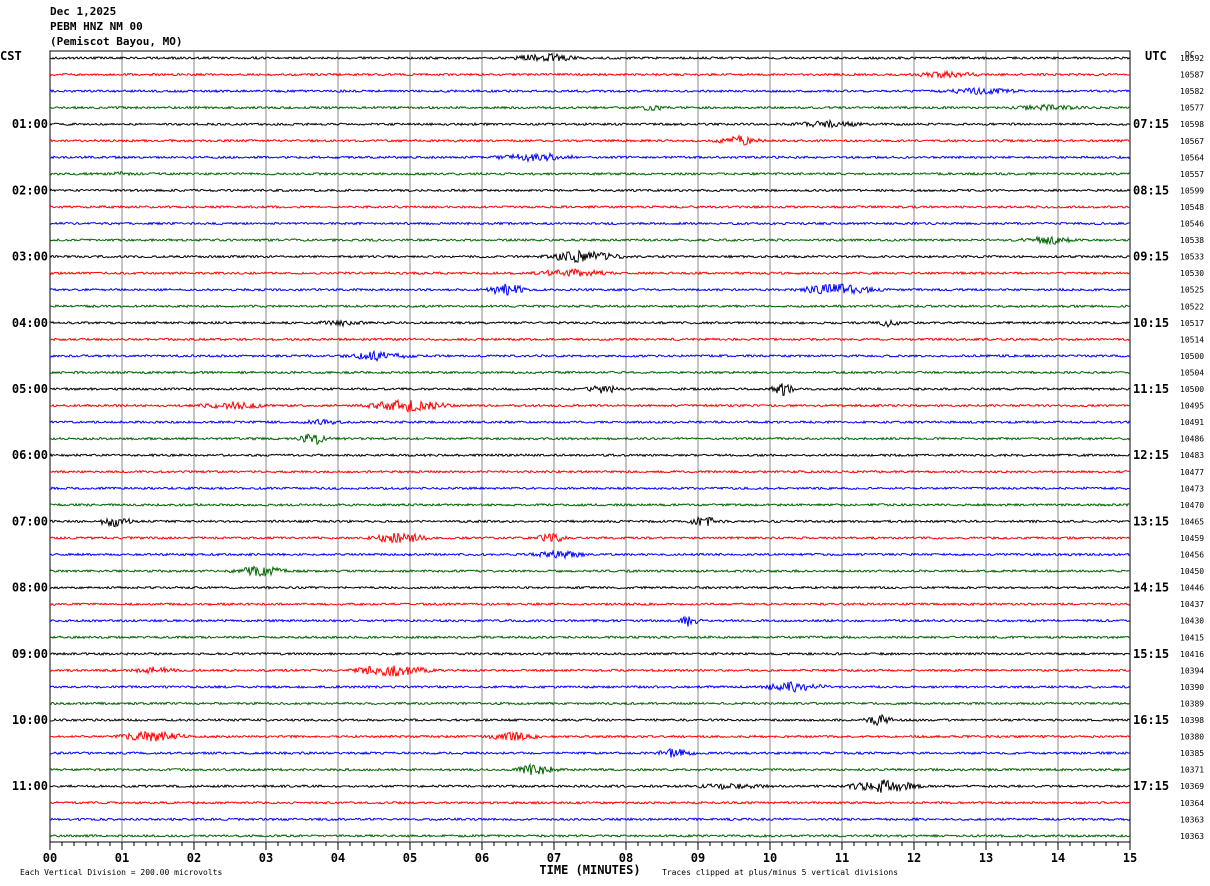 This screenshot has height=886, width=1210. What do you see at coordinates (1192, 157) in the screenshot?
I see `dc-offset-label: 10564` at bounding box center [1192, 157].